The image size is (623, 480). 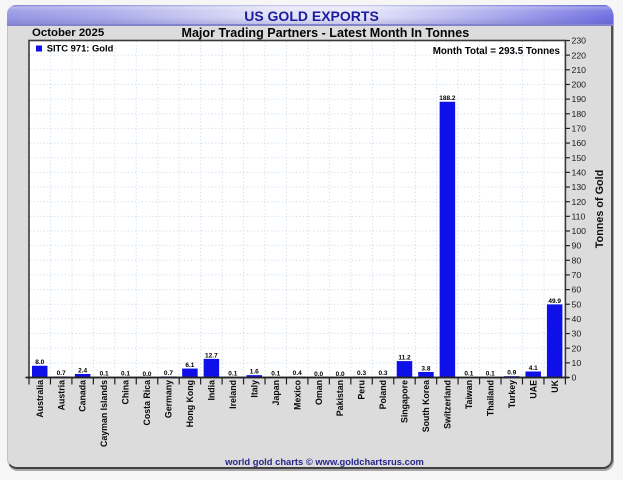 What do you see at coordinates (512, 394) in the screenshot?
I see `svg-text: Turkey` at bounding box center [512, 394].